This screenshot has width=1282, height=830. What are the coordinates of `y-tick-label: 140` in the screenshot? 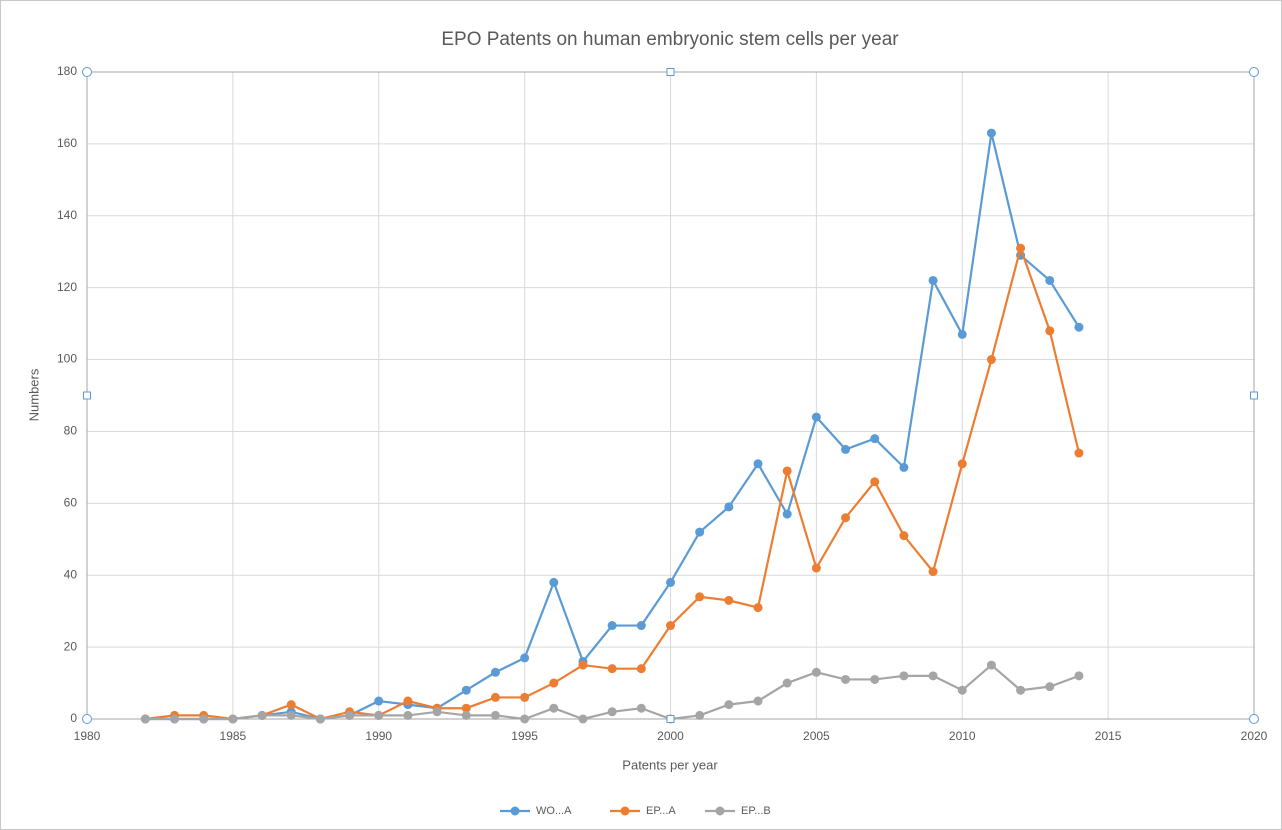 It's located at (67, 215).